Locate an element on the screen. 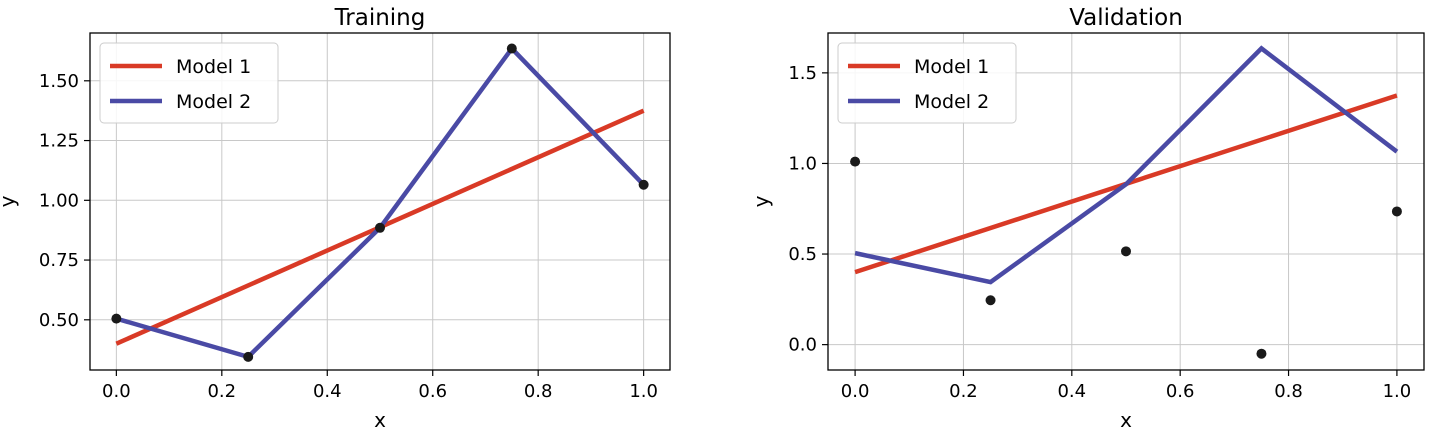 The width and height of the screenshot is (1429, 429). training-legend-label: Model 1 is located at coordinates (213, 67).